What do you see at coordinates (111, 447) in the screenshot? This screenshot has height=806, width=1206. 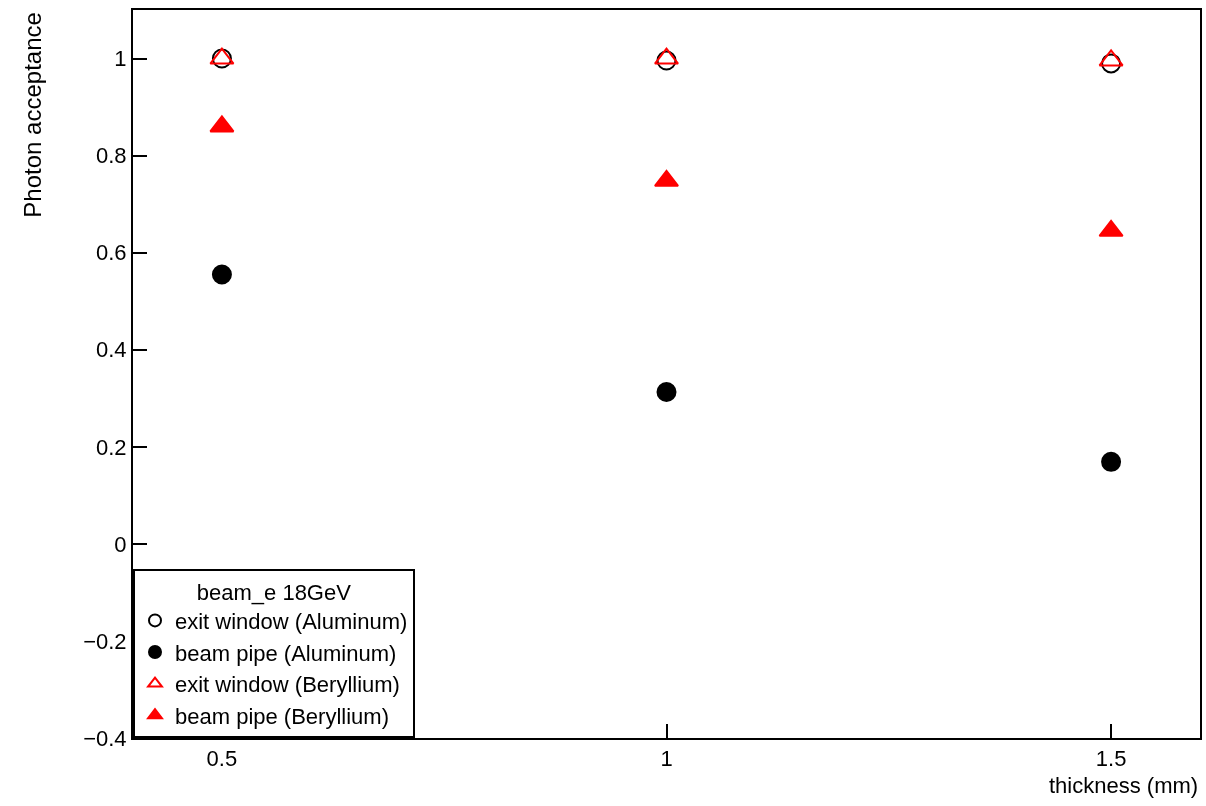 I see `y-tick-label: 0.2` at bounding box center [111, 447].